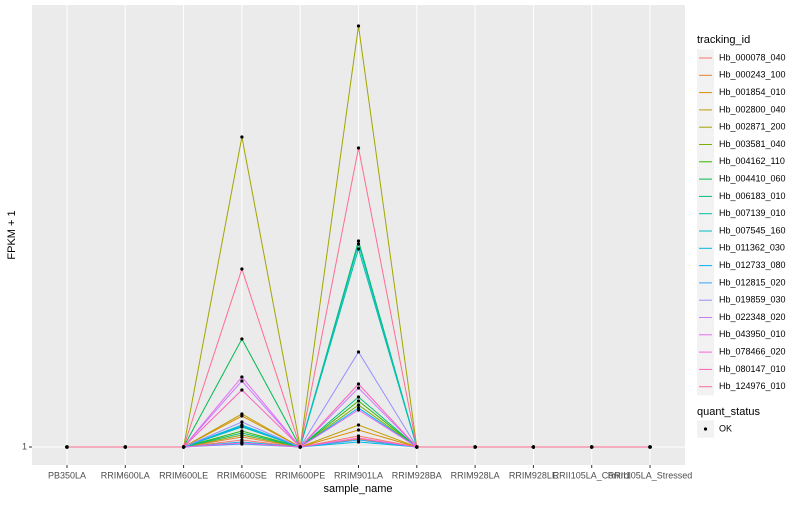 The width and height of the screenshot is (800, 505). What do you see at coordinates (752, 196) in the screenshot?
I see `legend-label: Hb_006183_010` at bounding box center [752, 196].